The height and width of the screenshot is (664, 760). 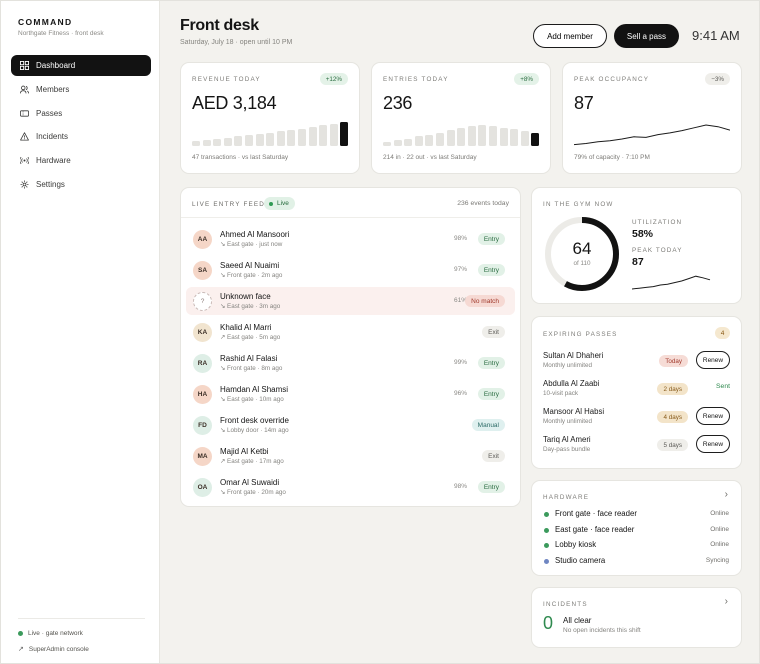 What do you see at coordinates (526, 79) in the screenshot?
I see `entries-change-badge: +8%` at bounding box center [526, 79].